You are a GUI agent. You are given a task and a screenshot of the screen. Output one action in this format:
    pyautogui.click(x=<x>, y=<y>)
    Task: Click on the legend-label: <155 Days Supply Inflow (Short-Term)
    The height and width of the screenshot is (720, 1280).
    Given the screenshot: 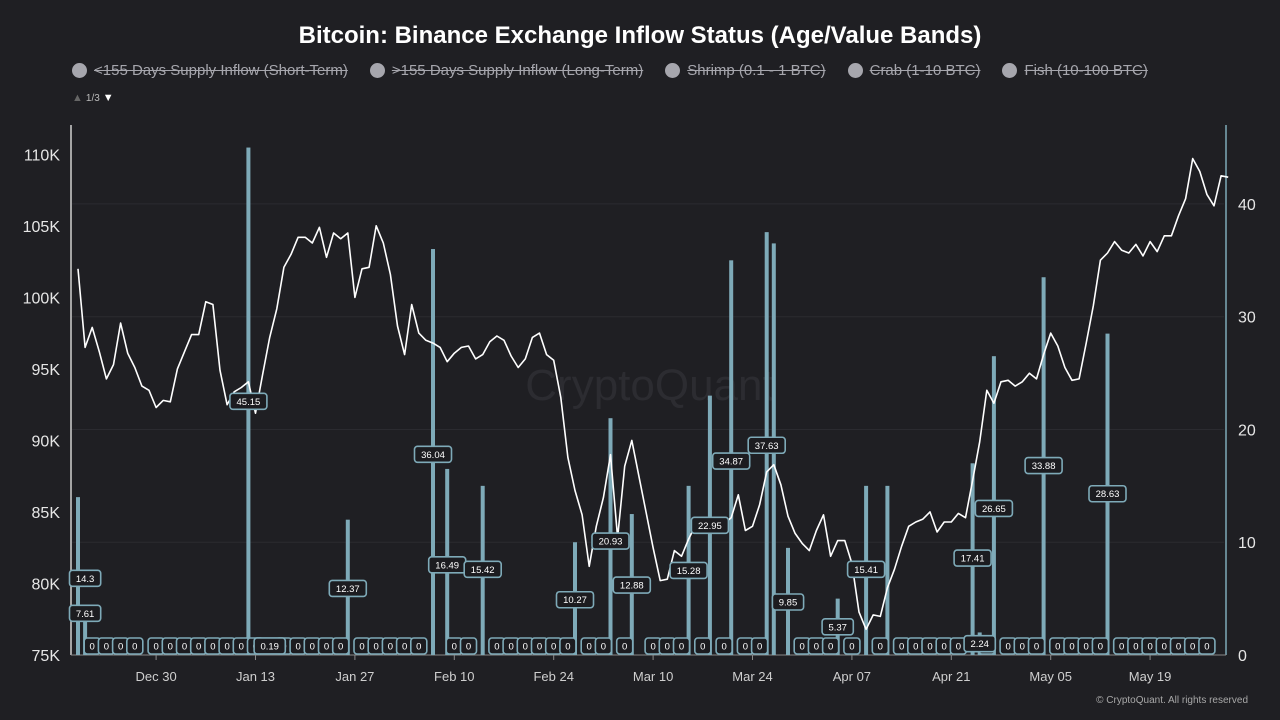 What is the action you would take?
    pyautogui.click(x=221, y=70)
    